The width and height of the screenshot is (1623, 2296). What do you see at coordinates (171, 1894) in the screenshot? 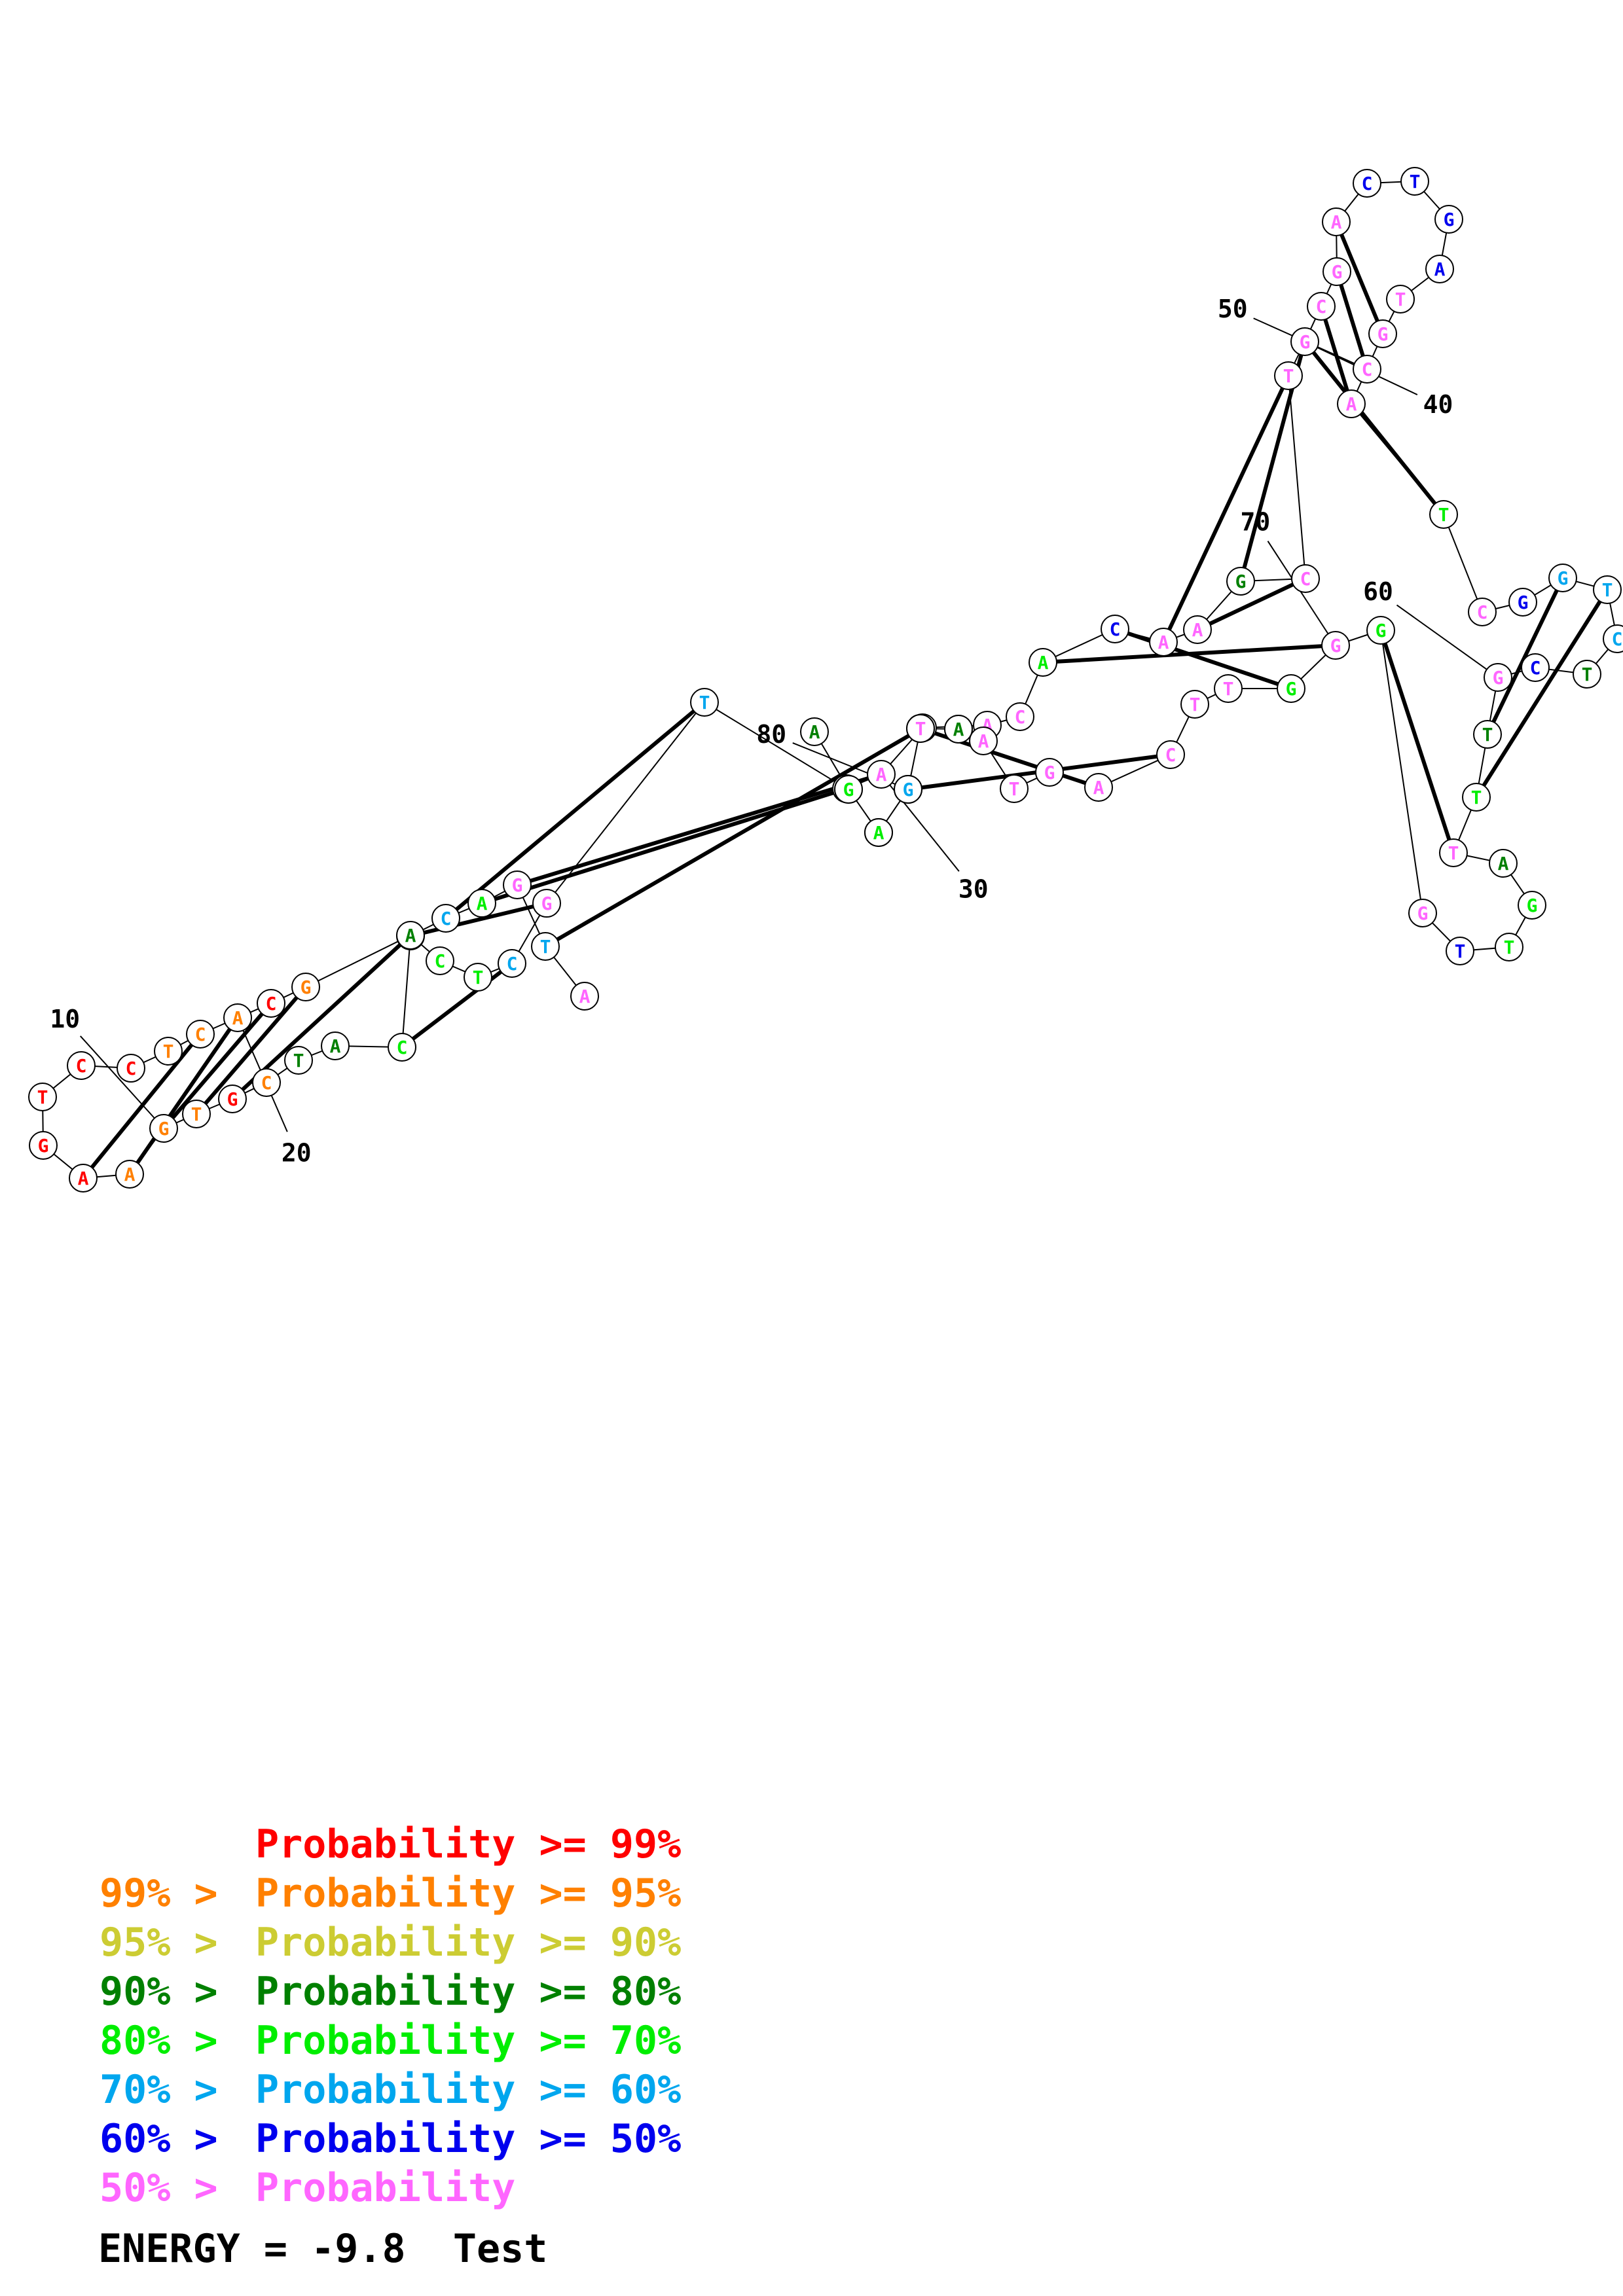
I see `legend-prefix: 99% >` at bounding box center [171, 1894].